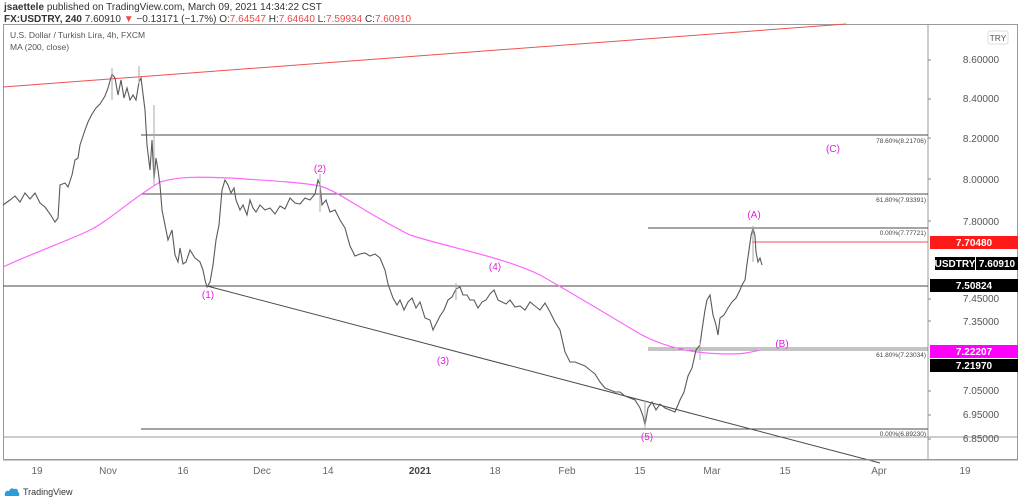 The height and width of the screenshot is (502, 1024). Describe the element at coordinates (567, 471) in the screenshot. I see `svg-text: Feb` at that location.